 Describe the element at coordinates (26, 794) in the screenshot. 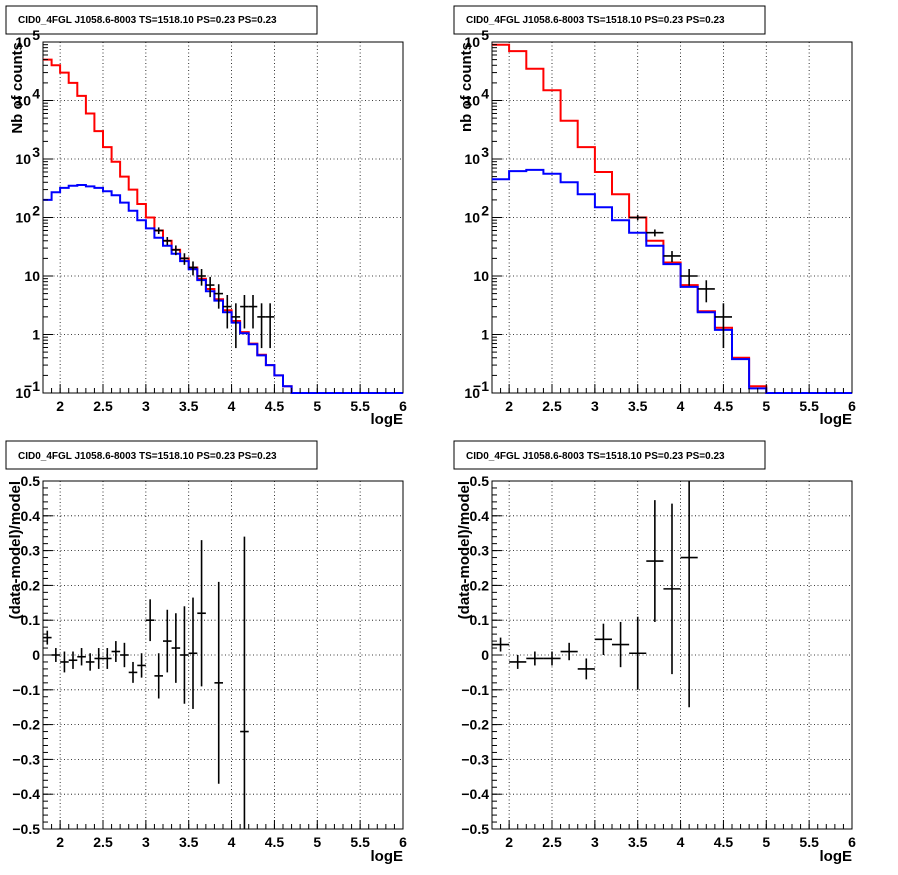

I see `y-tick-label: −0.4` at that location.